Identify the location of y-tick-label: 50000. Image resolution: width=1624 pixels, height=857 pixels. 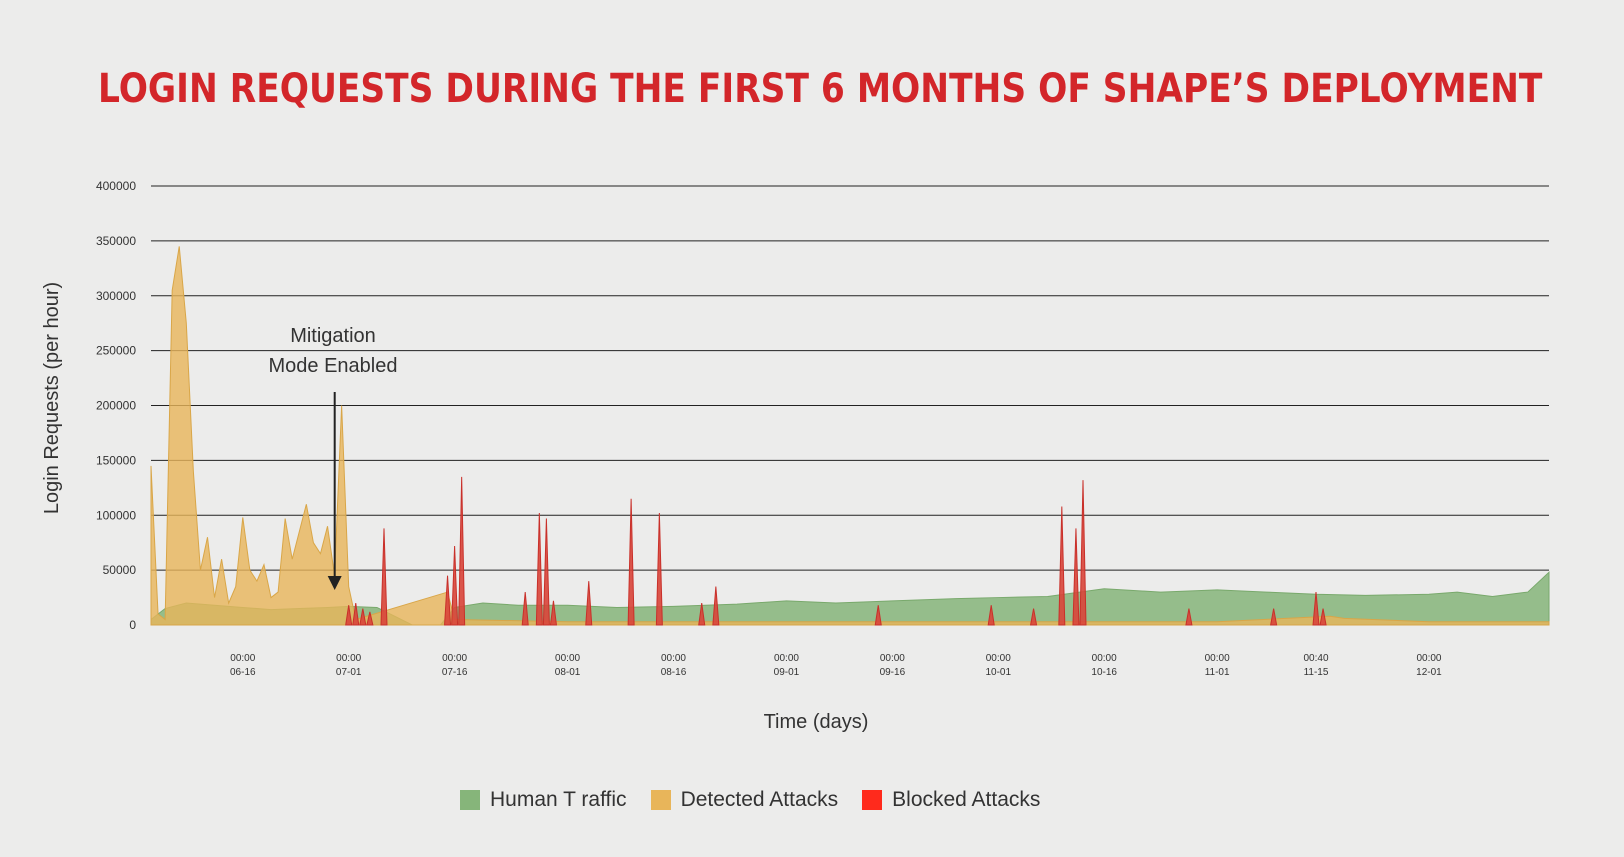
(120, 570).